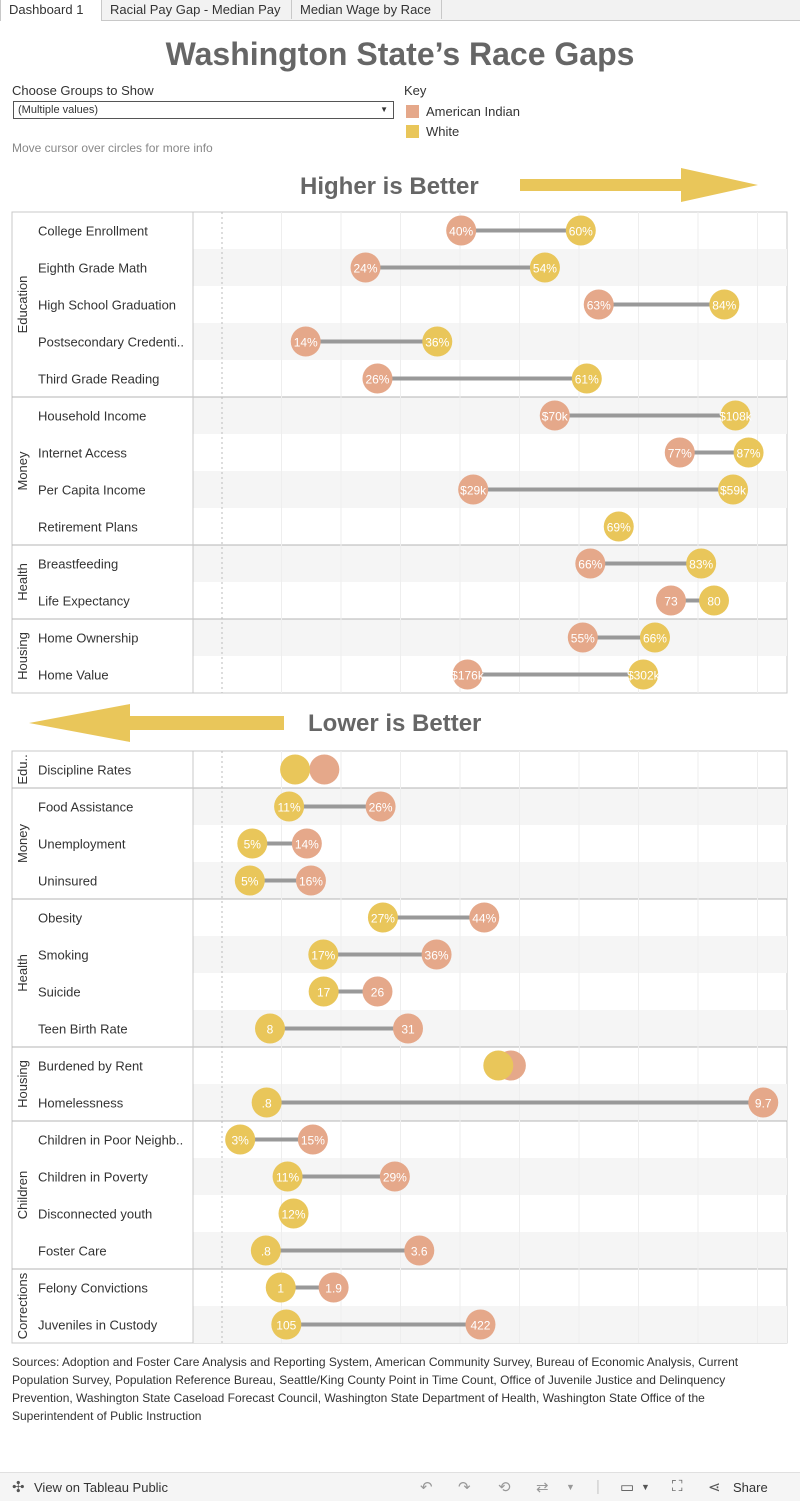 This screenshot has height=1501, width=800. What do you see at coordinates (83, 1029) in the screenshot?
I see `row-label: Teen Birth Rate` at bounding box center [83, 1029].